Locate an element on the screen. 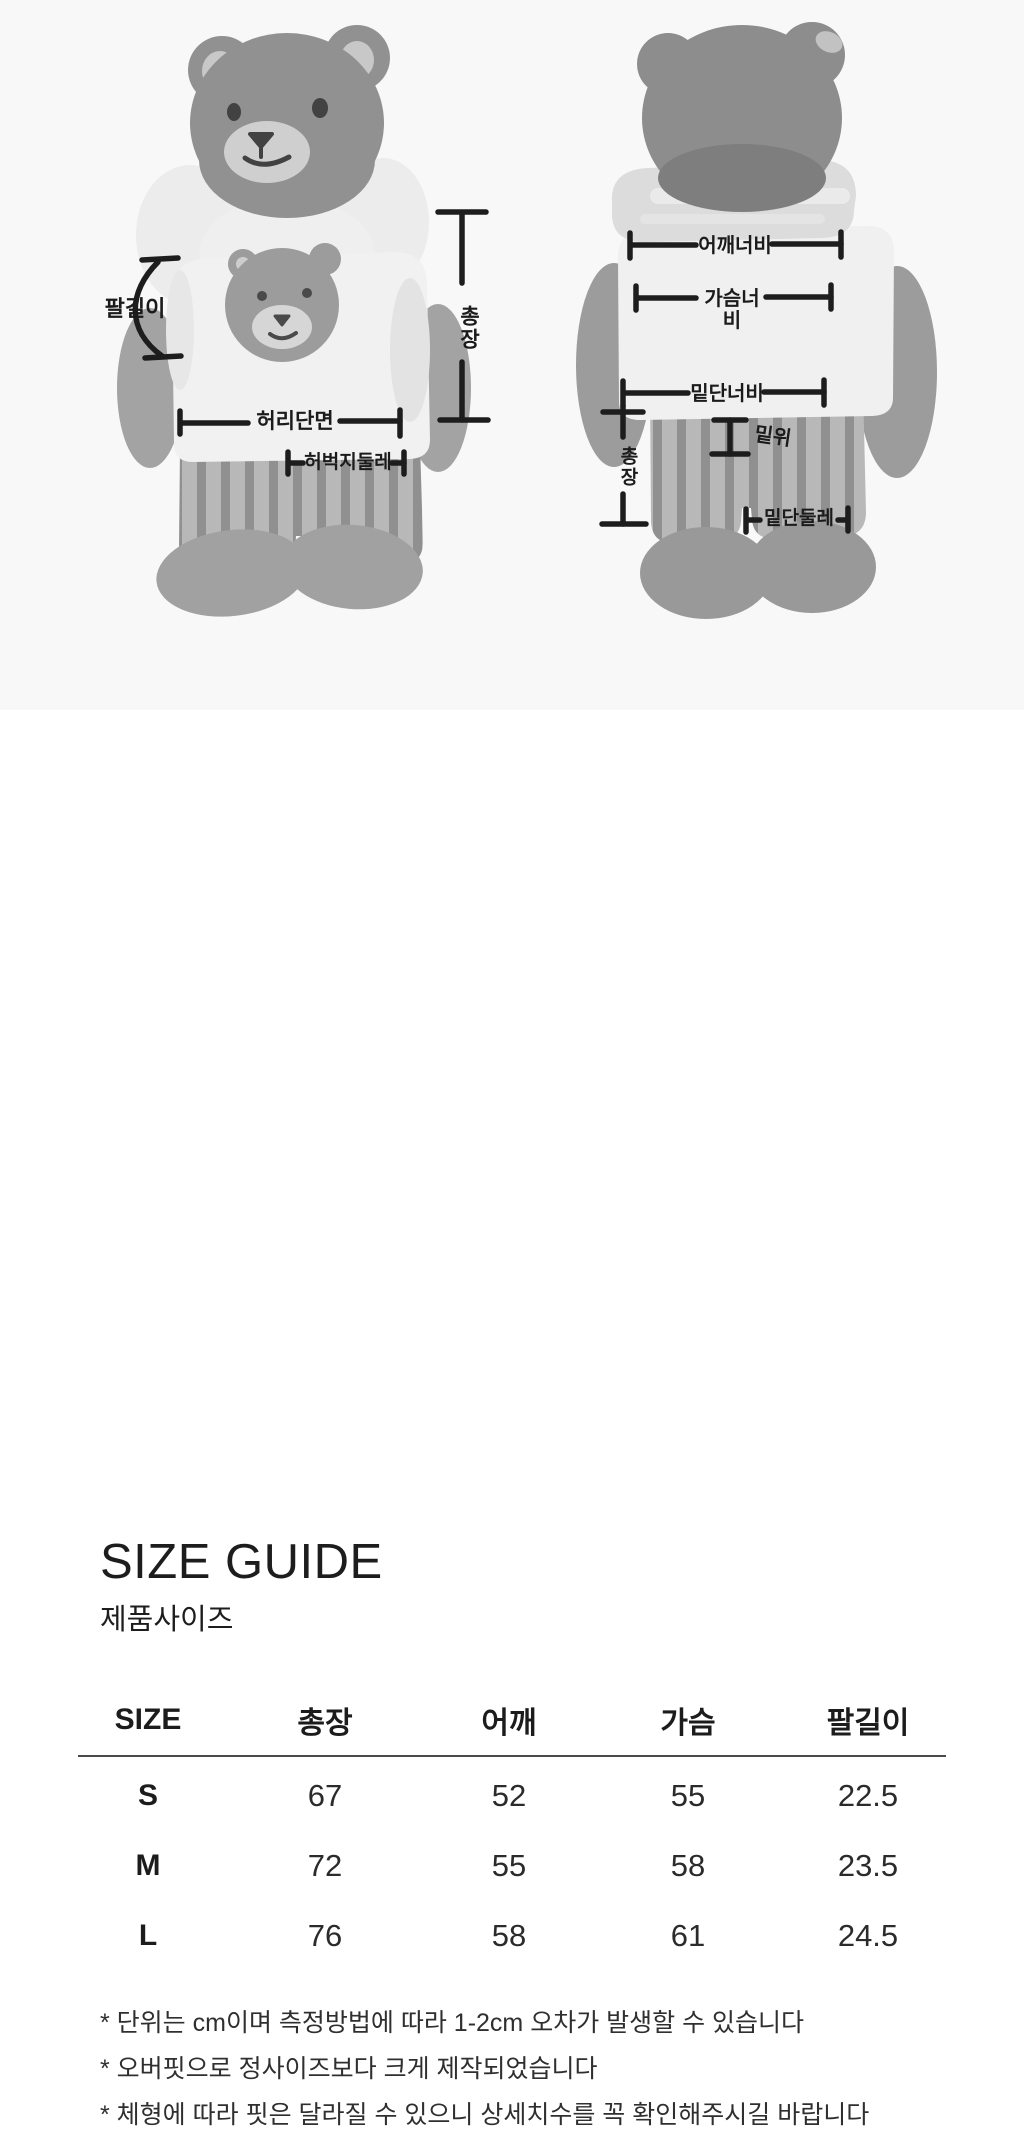  note-line: * 오버핏으로 정사이즈보다 크게 제작되었습니다 is located at coordinates (349, 2069).